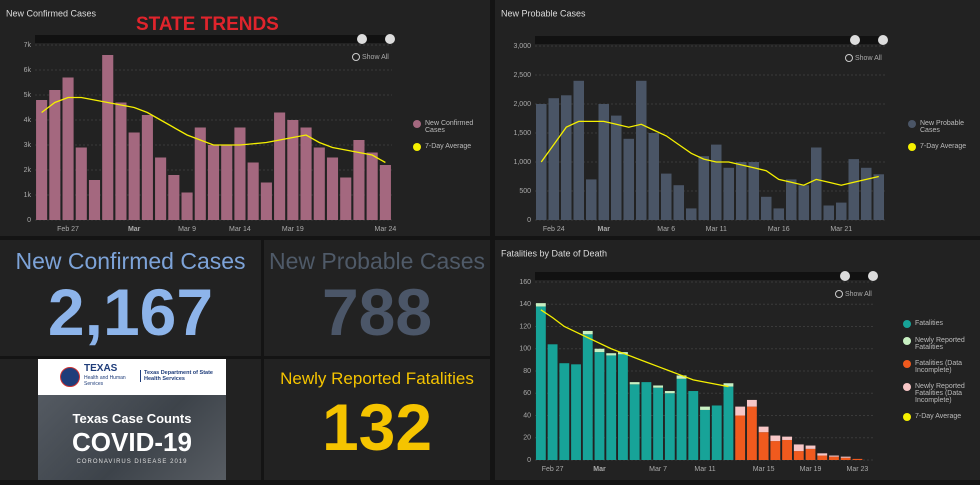 This screenshot has width=980, height=485. I want to click on legend-label: New Confirmed Cases, so click(449, 127).